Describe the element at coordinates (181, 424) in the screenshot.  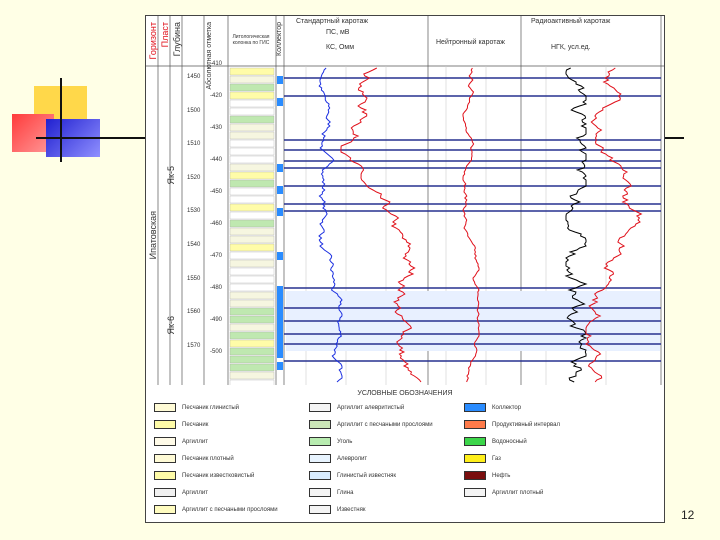
I see `legend-item: Песчаник` at that location.